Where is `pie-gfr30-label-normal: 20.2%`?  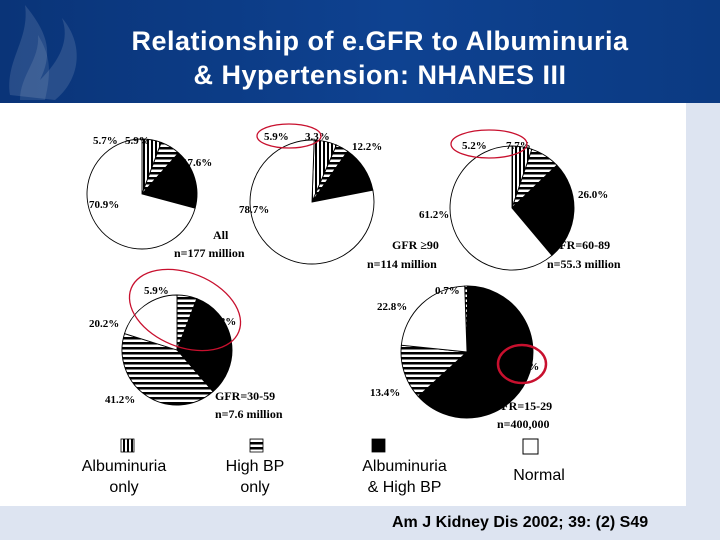 pie-gfr30-label-normal: 20.2% is located at coordinates (104, 324).